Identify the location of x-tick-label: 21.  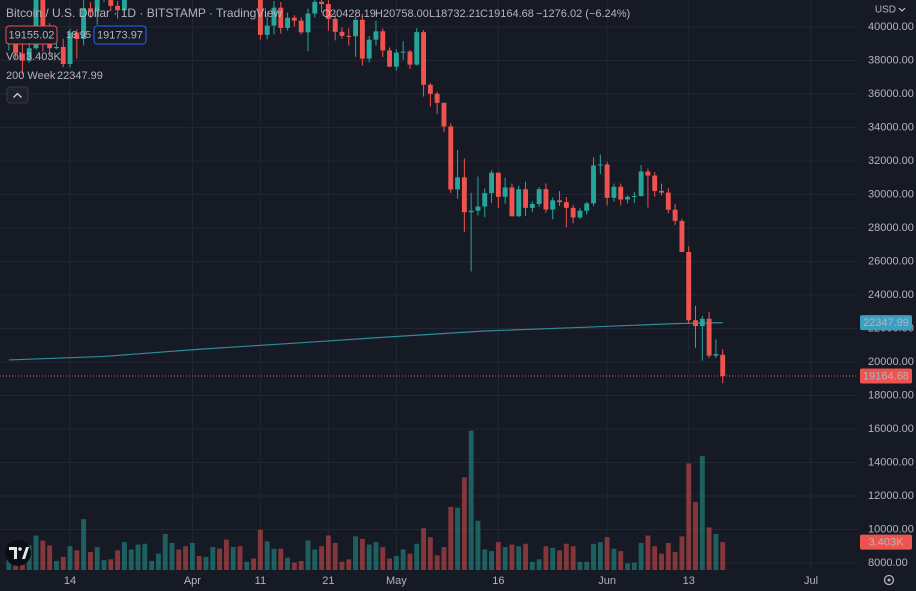
(328, 581).